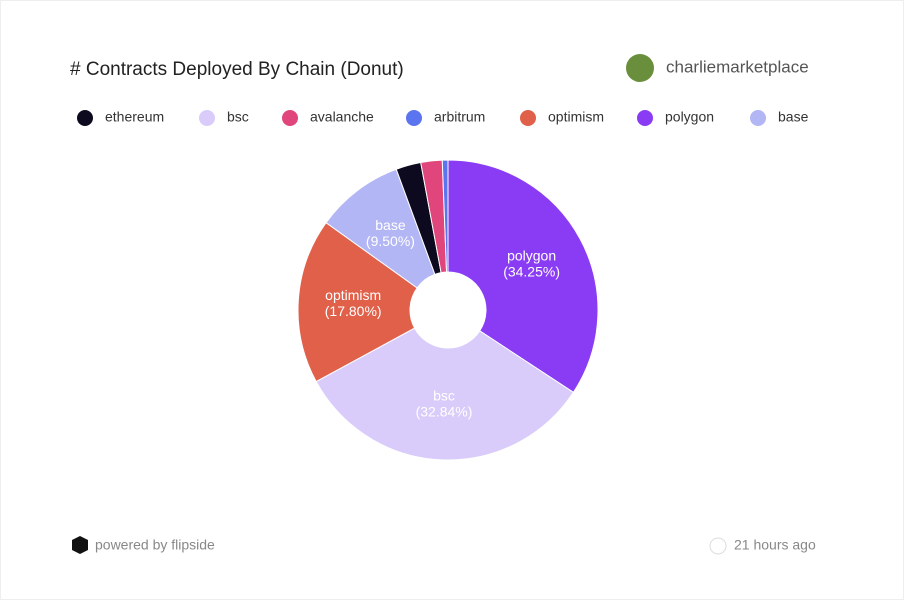 The width and height of the screenshot is (904, 600). Describe the element at coordinates (793, 117) in the screenshot. I see `legend-label: base` at that location.